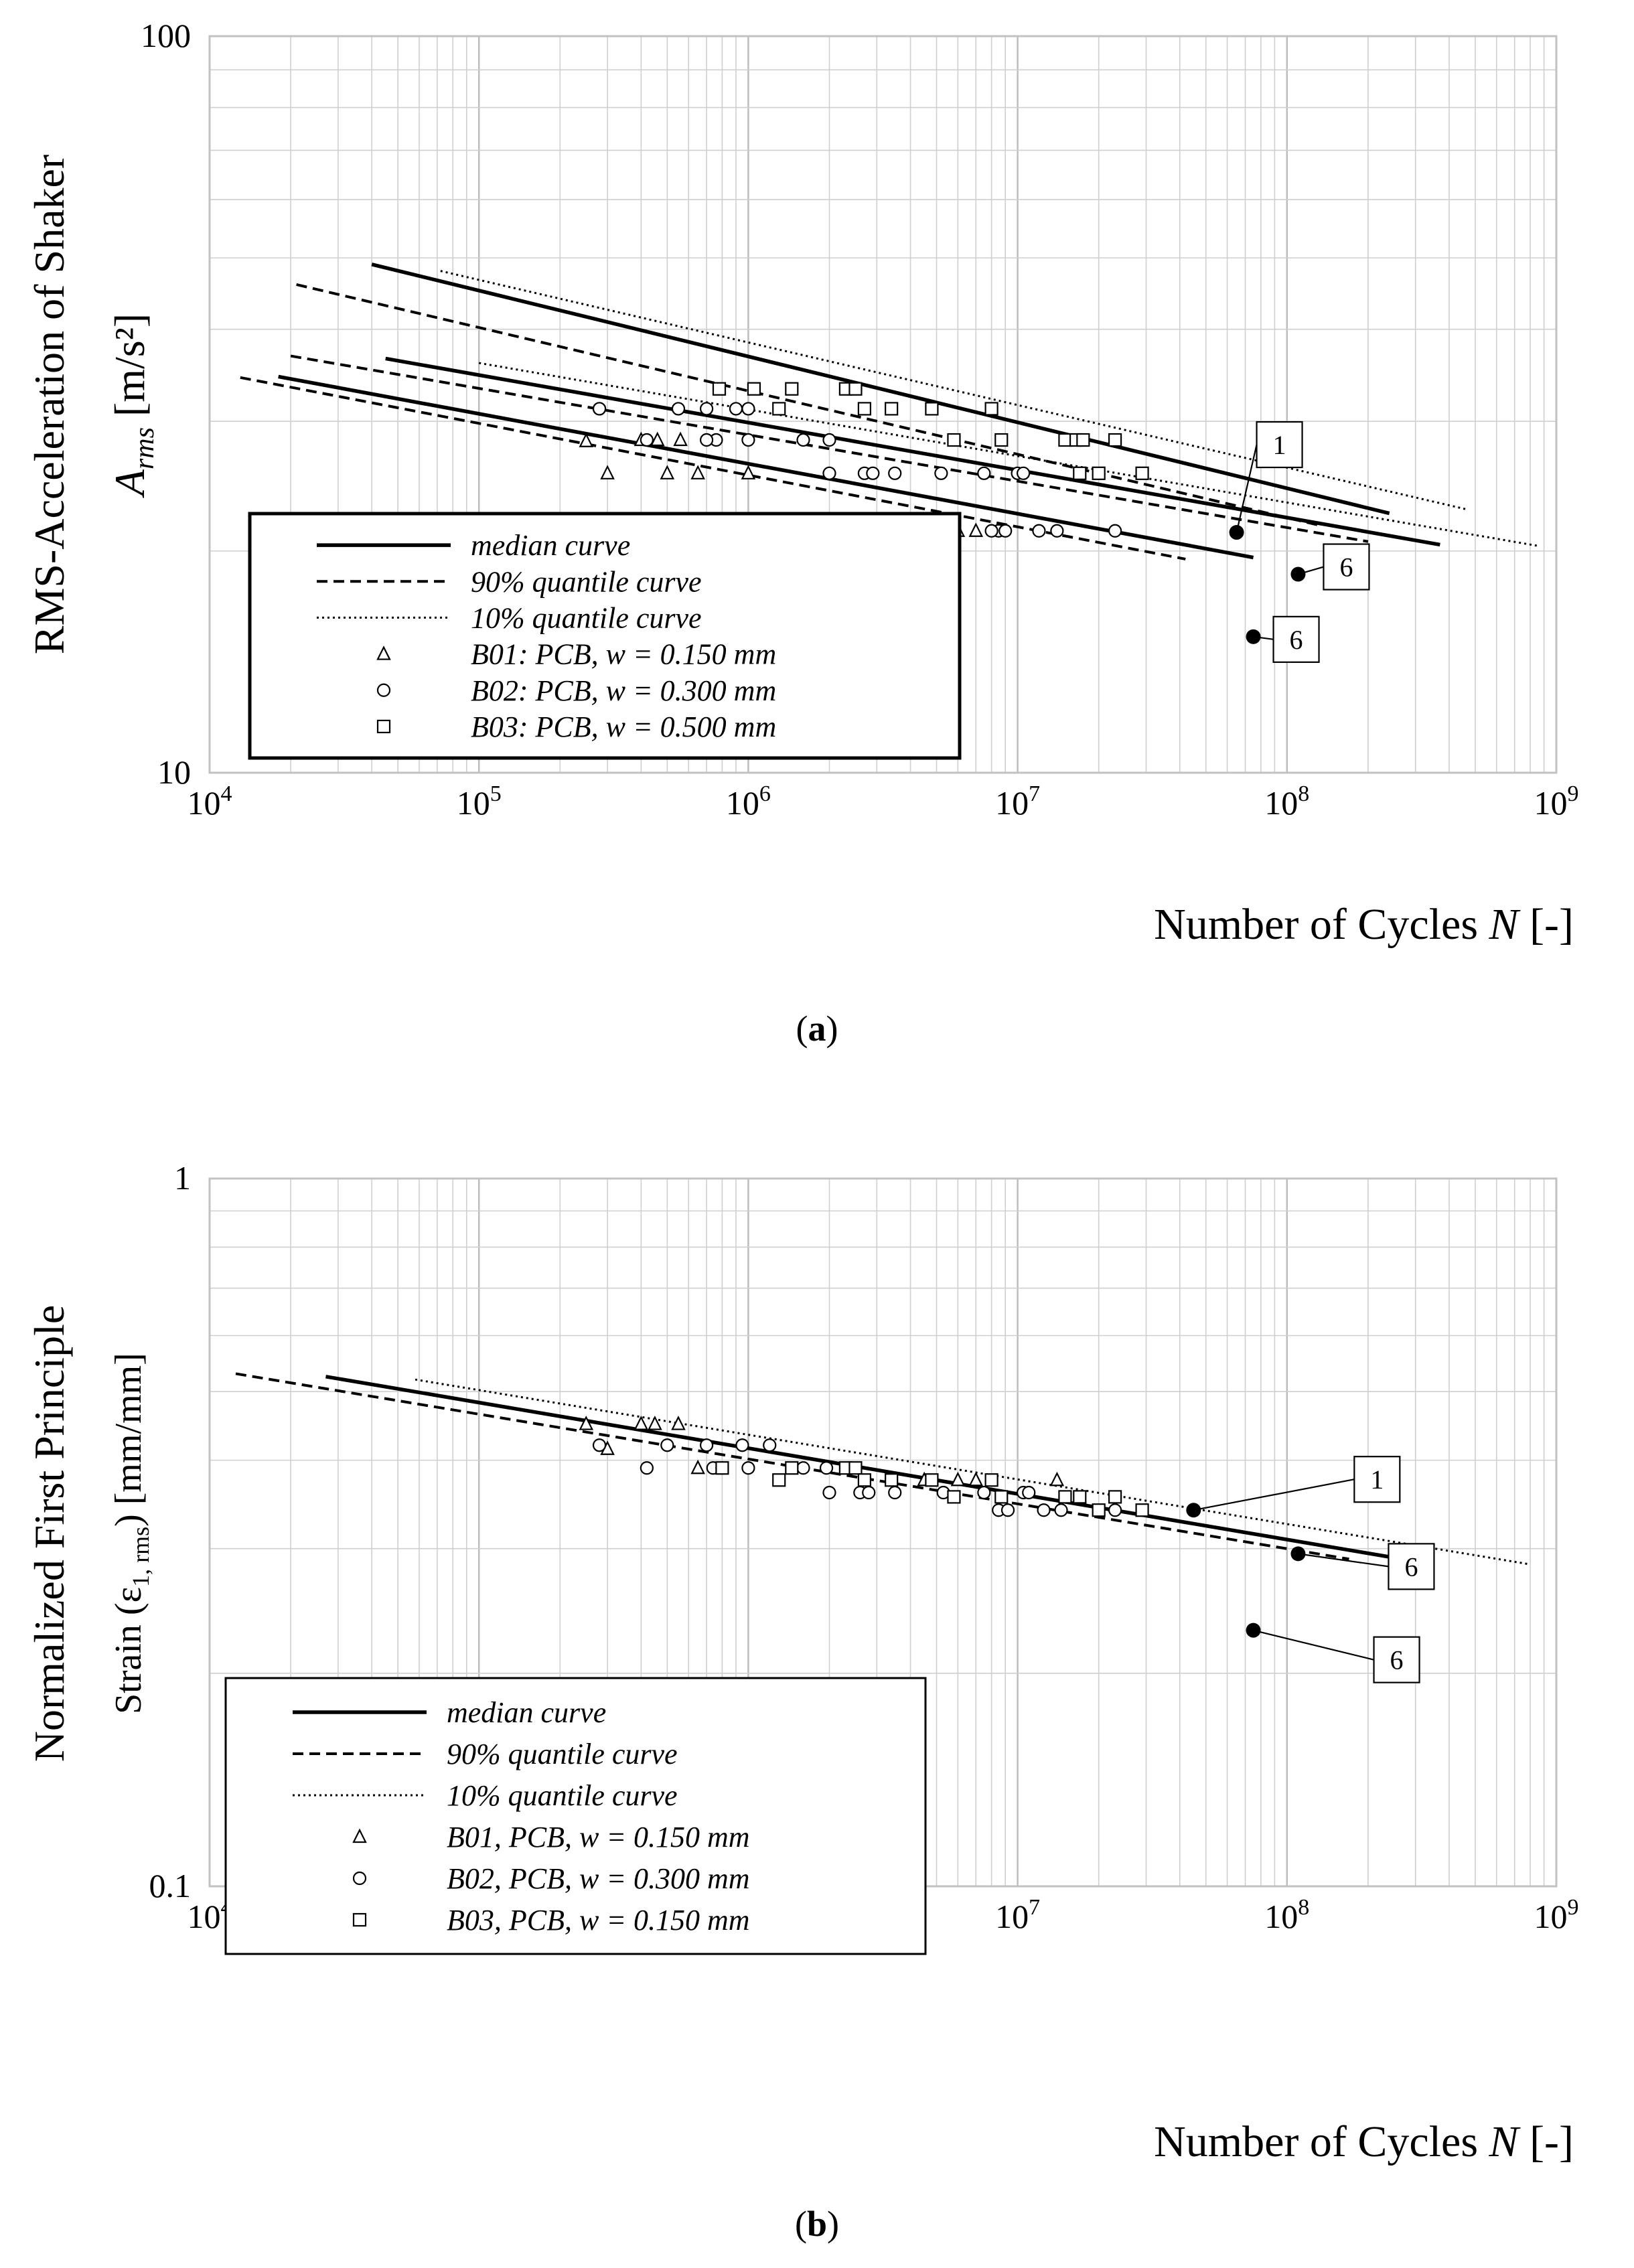 This screenshot has height=2268, width=1634. I want to click on legend-label: B03: PCB, w = 0.500 mm, so click(623, 727).